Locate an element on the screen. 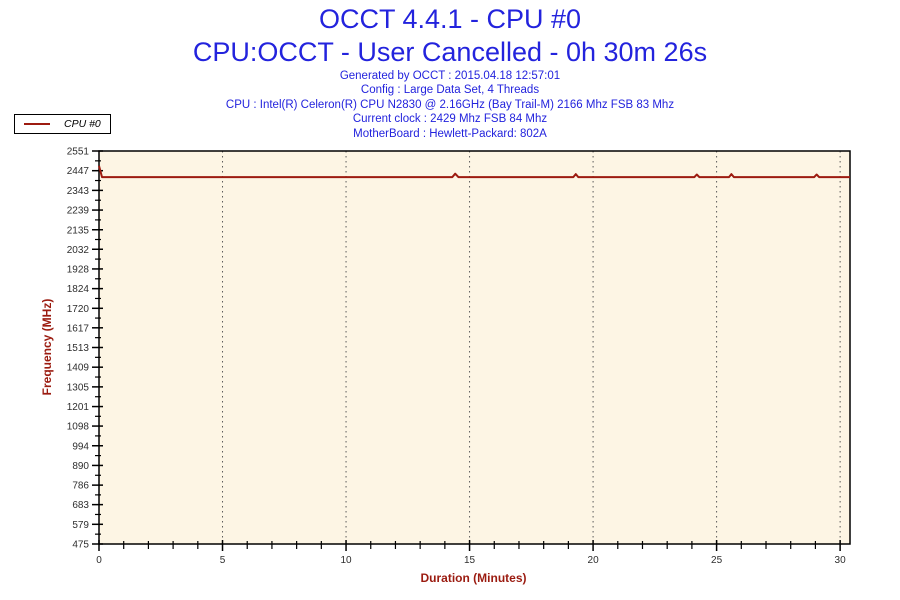 Image resolution: width=900 pixels, height=600 pixels. info-config: Config : Large Data Set, 4 Threads is located at coordinates (450, 90).